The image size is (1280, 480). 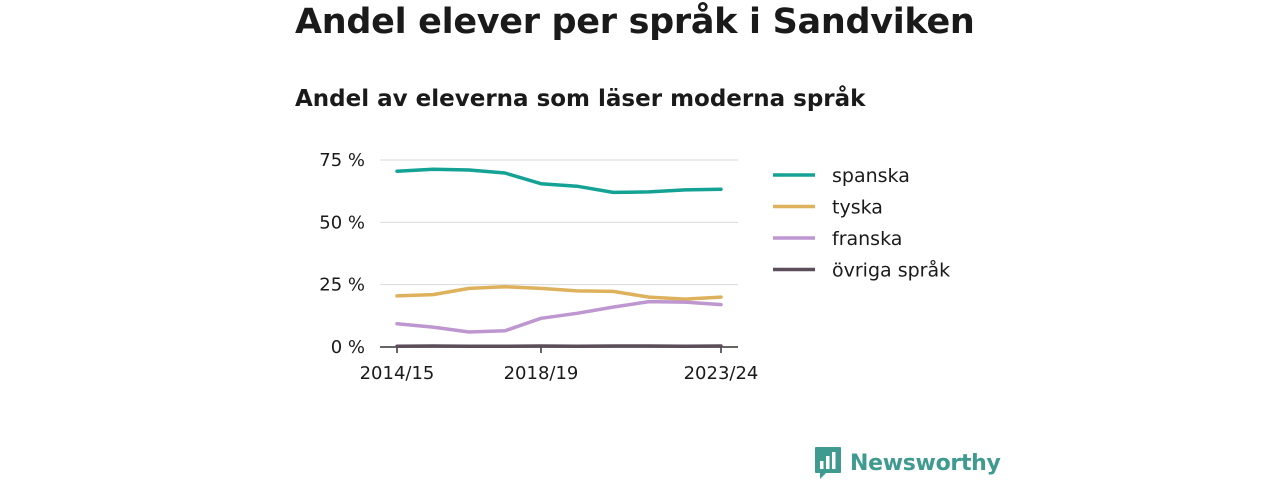 I want to click on newsworthy-logo: Newsworthy, so click(x=907, y=463).